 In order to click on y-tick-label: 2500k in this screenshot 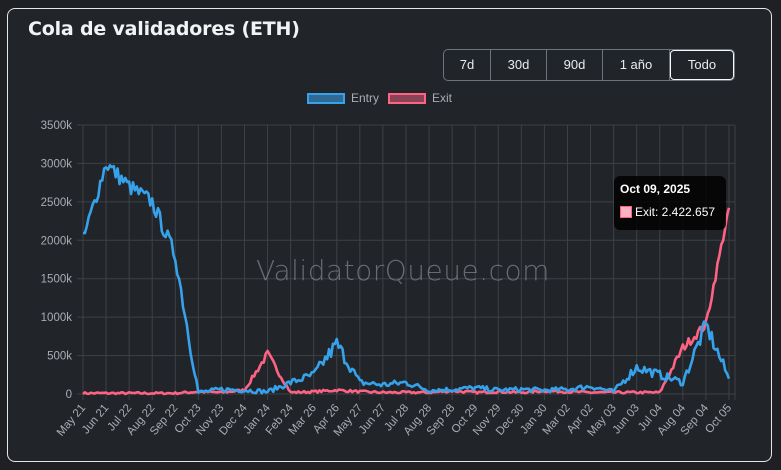, I will do `click(57, 203)`.